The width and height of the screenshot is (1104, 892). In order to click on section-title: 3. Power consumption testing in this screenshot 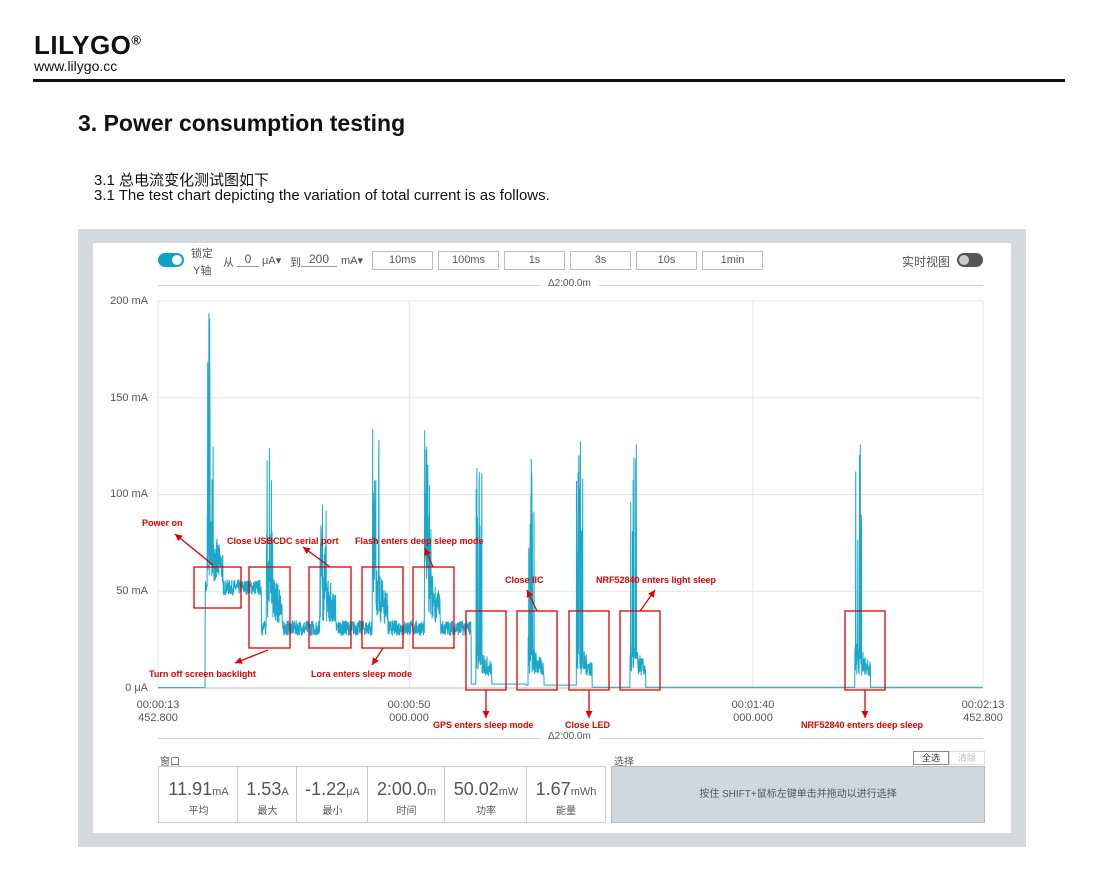, I will do `click(242, 123)`.